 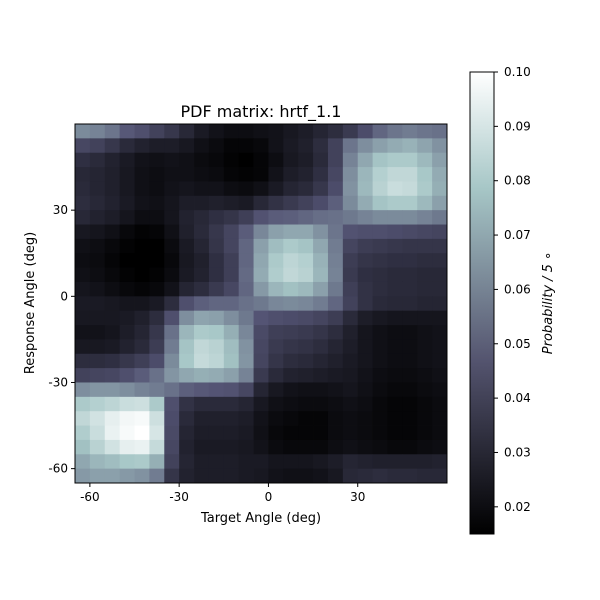 What do you see at coordinates (260, 518) in the screenshot?
I see `x-axis-label: Target Angle (deg)` at bounding box center [260, 518].